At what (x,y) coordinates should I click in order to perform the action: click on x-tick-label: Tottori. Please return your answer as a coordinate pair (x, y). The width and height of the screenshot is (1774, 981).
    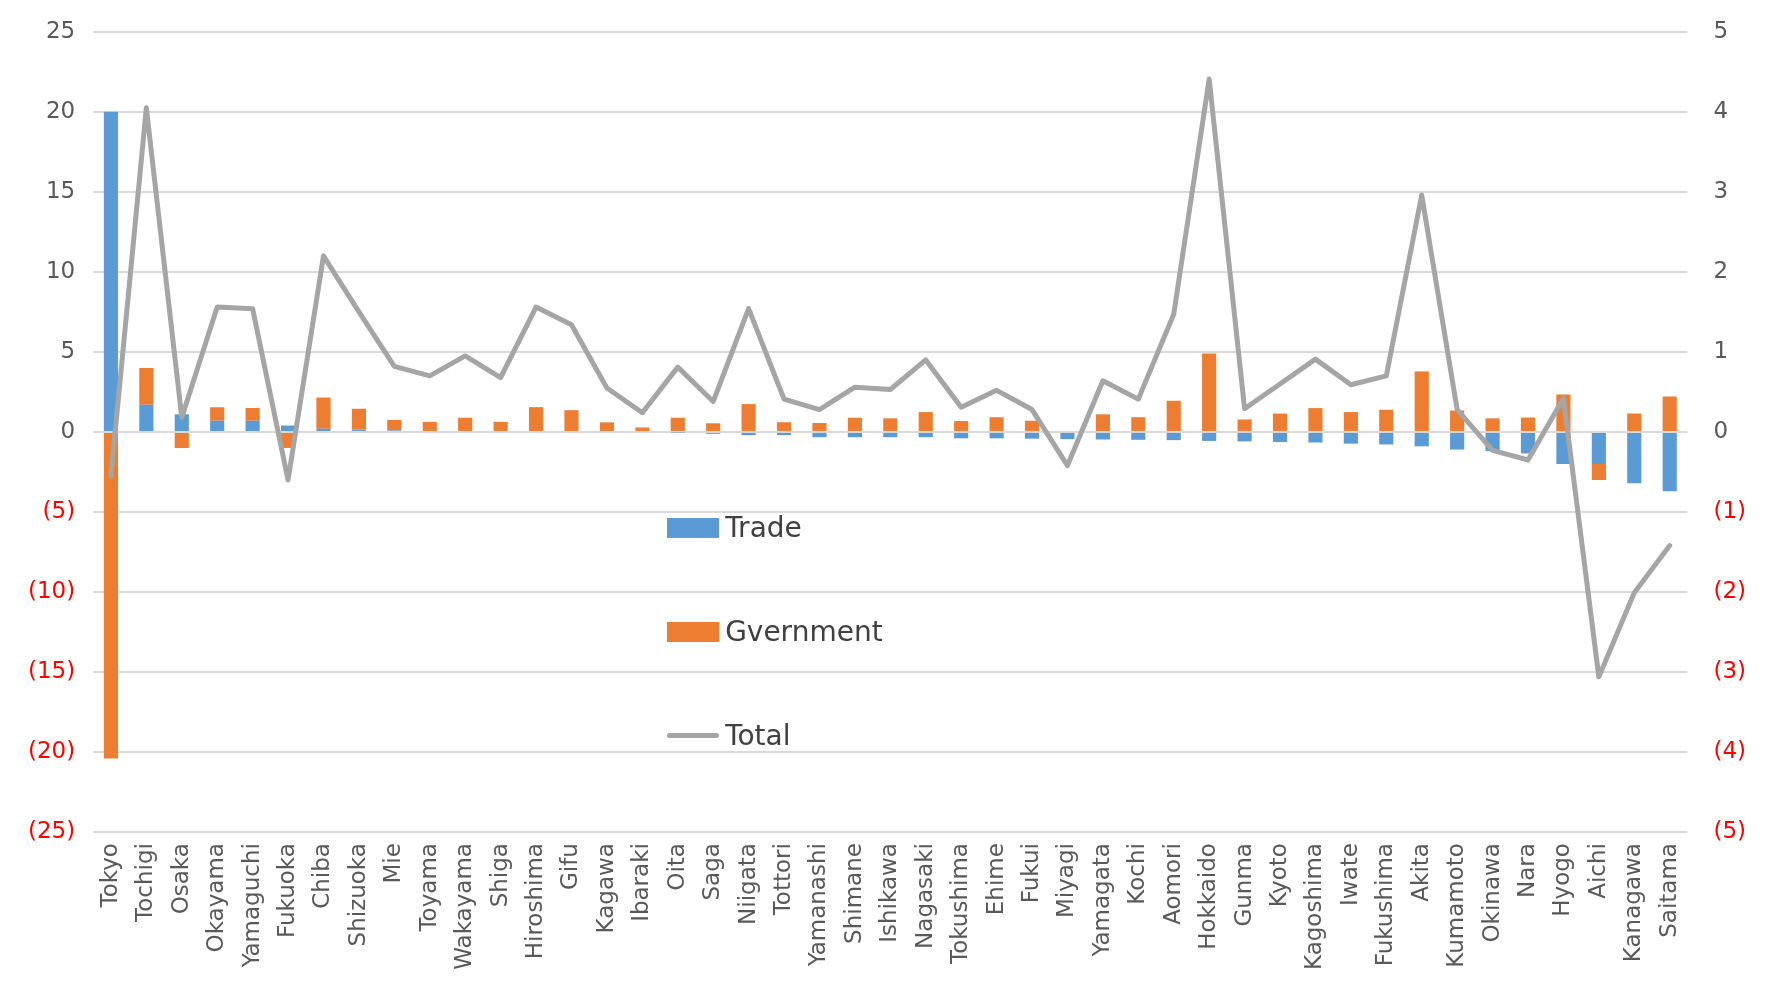
    Looking at the image, I should click on (782, 880).